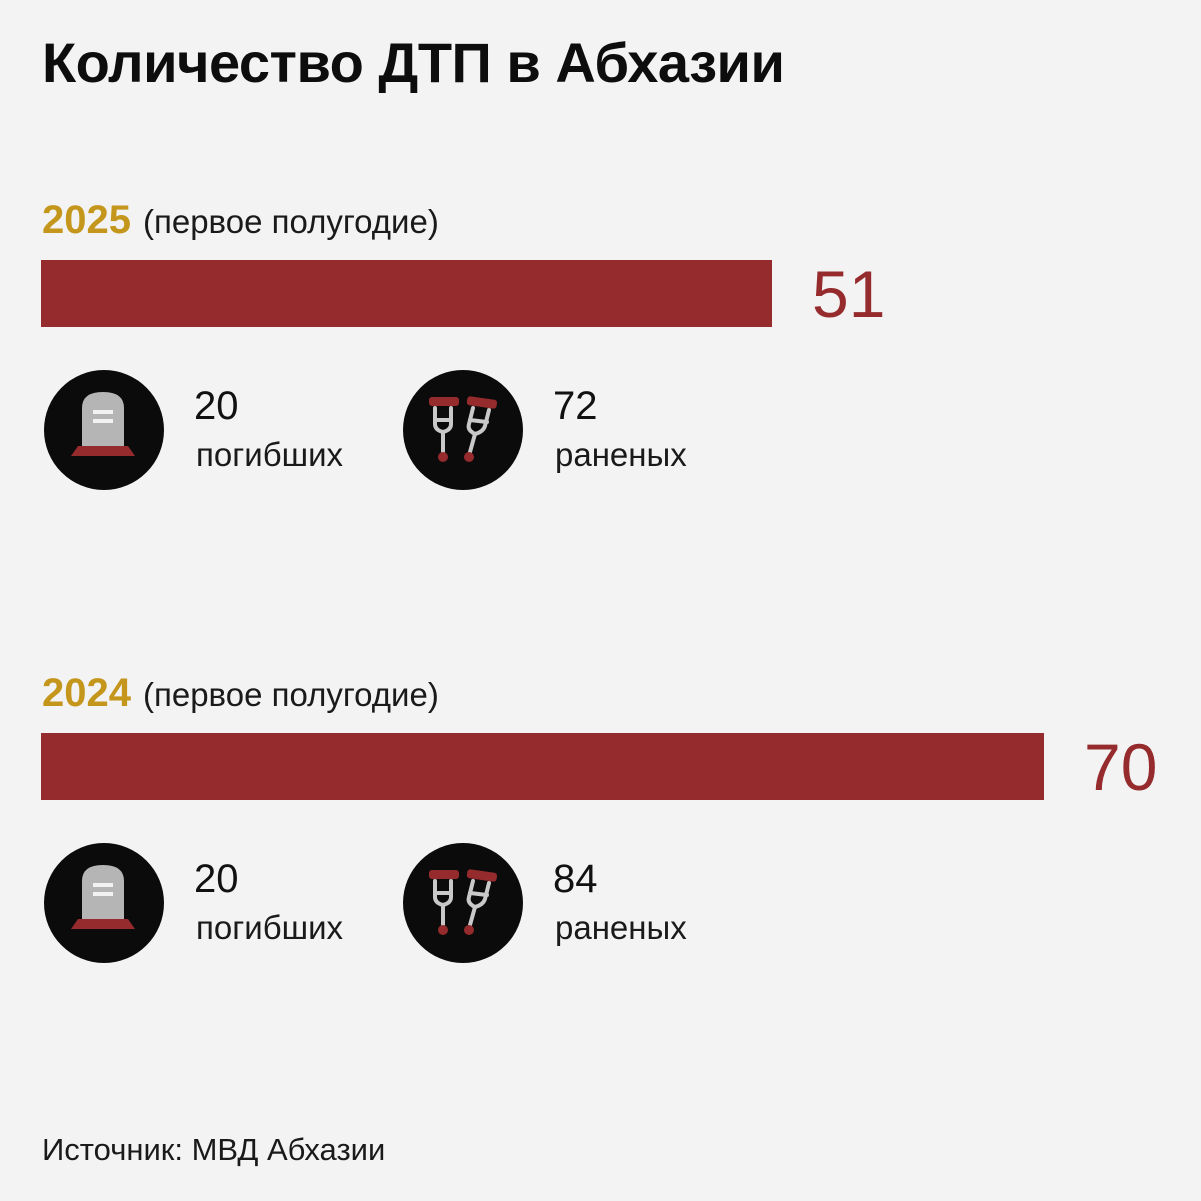  What do you see at coordinates (575, 406) in the screenshot?
I see `injured-count: 72` at bounding box center [575, 406].